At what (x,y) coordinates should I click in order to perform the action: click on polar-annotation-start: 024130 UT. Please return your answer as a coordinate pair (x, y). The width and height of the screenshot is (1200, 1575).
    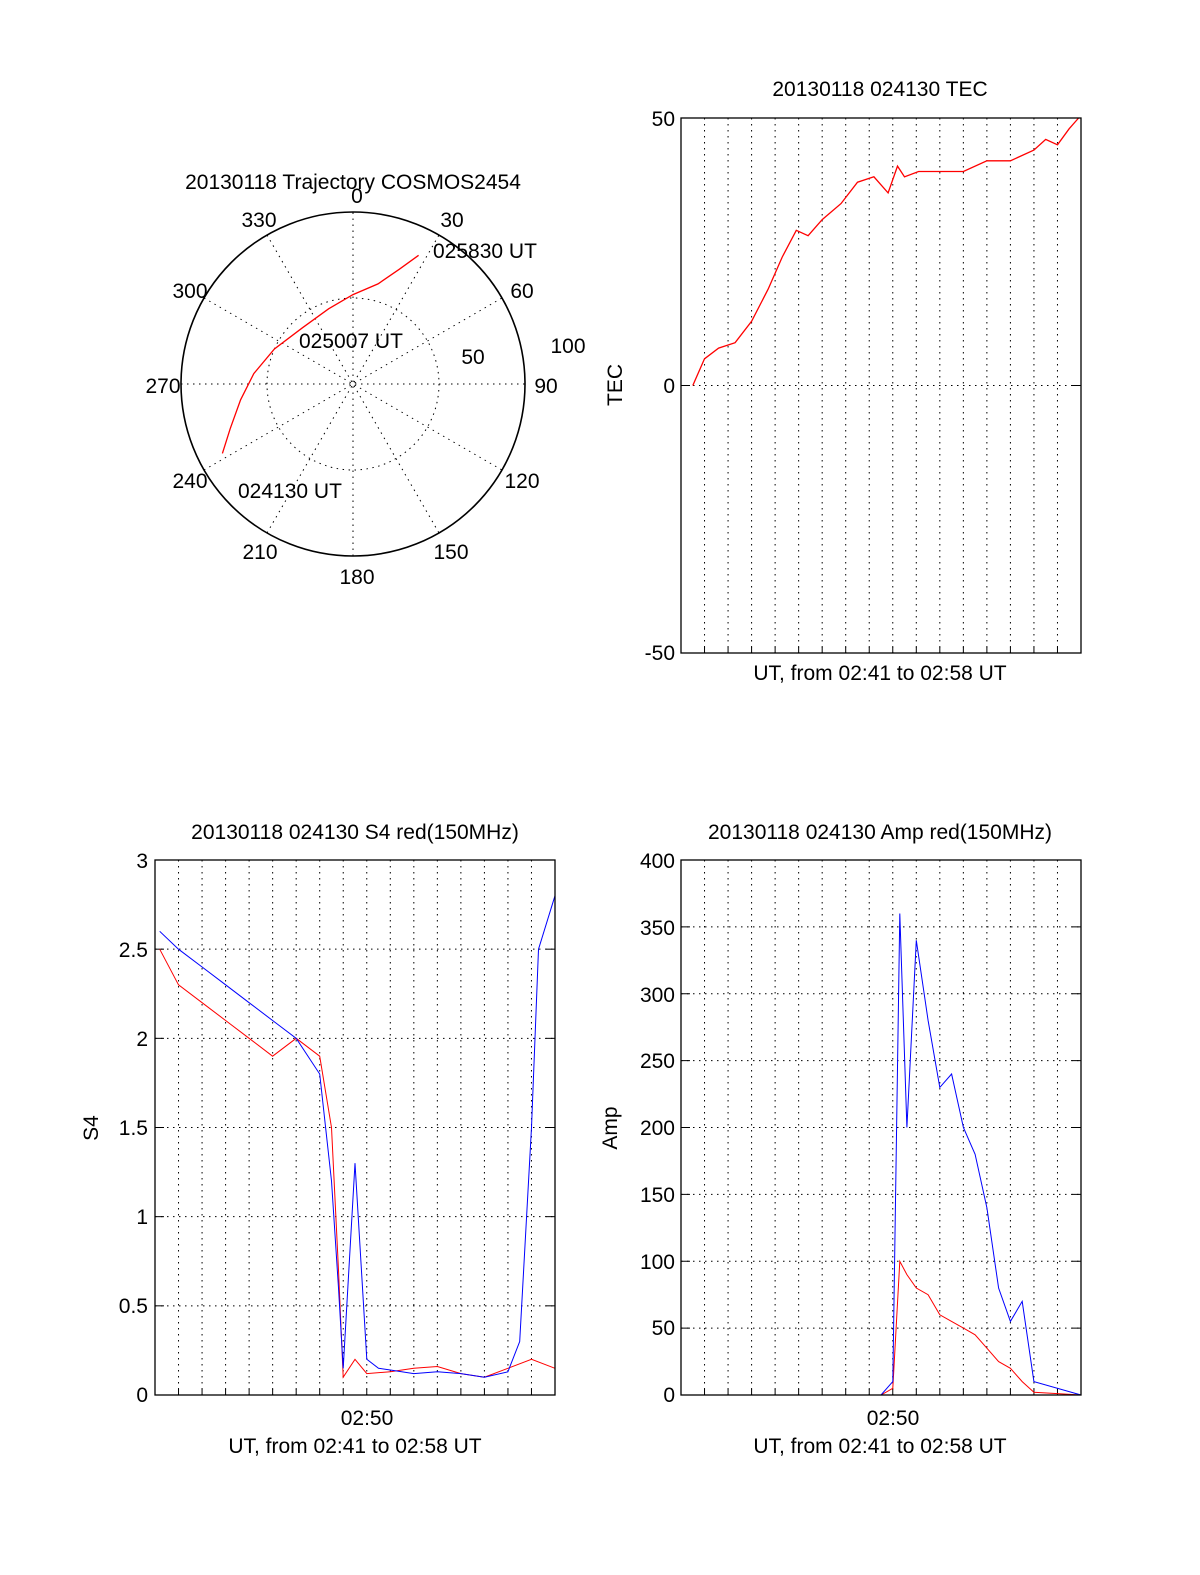
    Looking at the image, I should click on (290, 491).